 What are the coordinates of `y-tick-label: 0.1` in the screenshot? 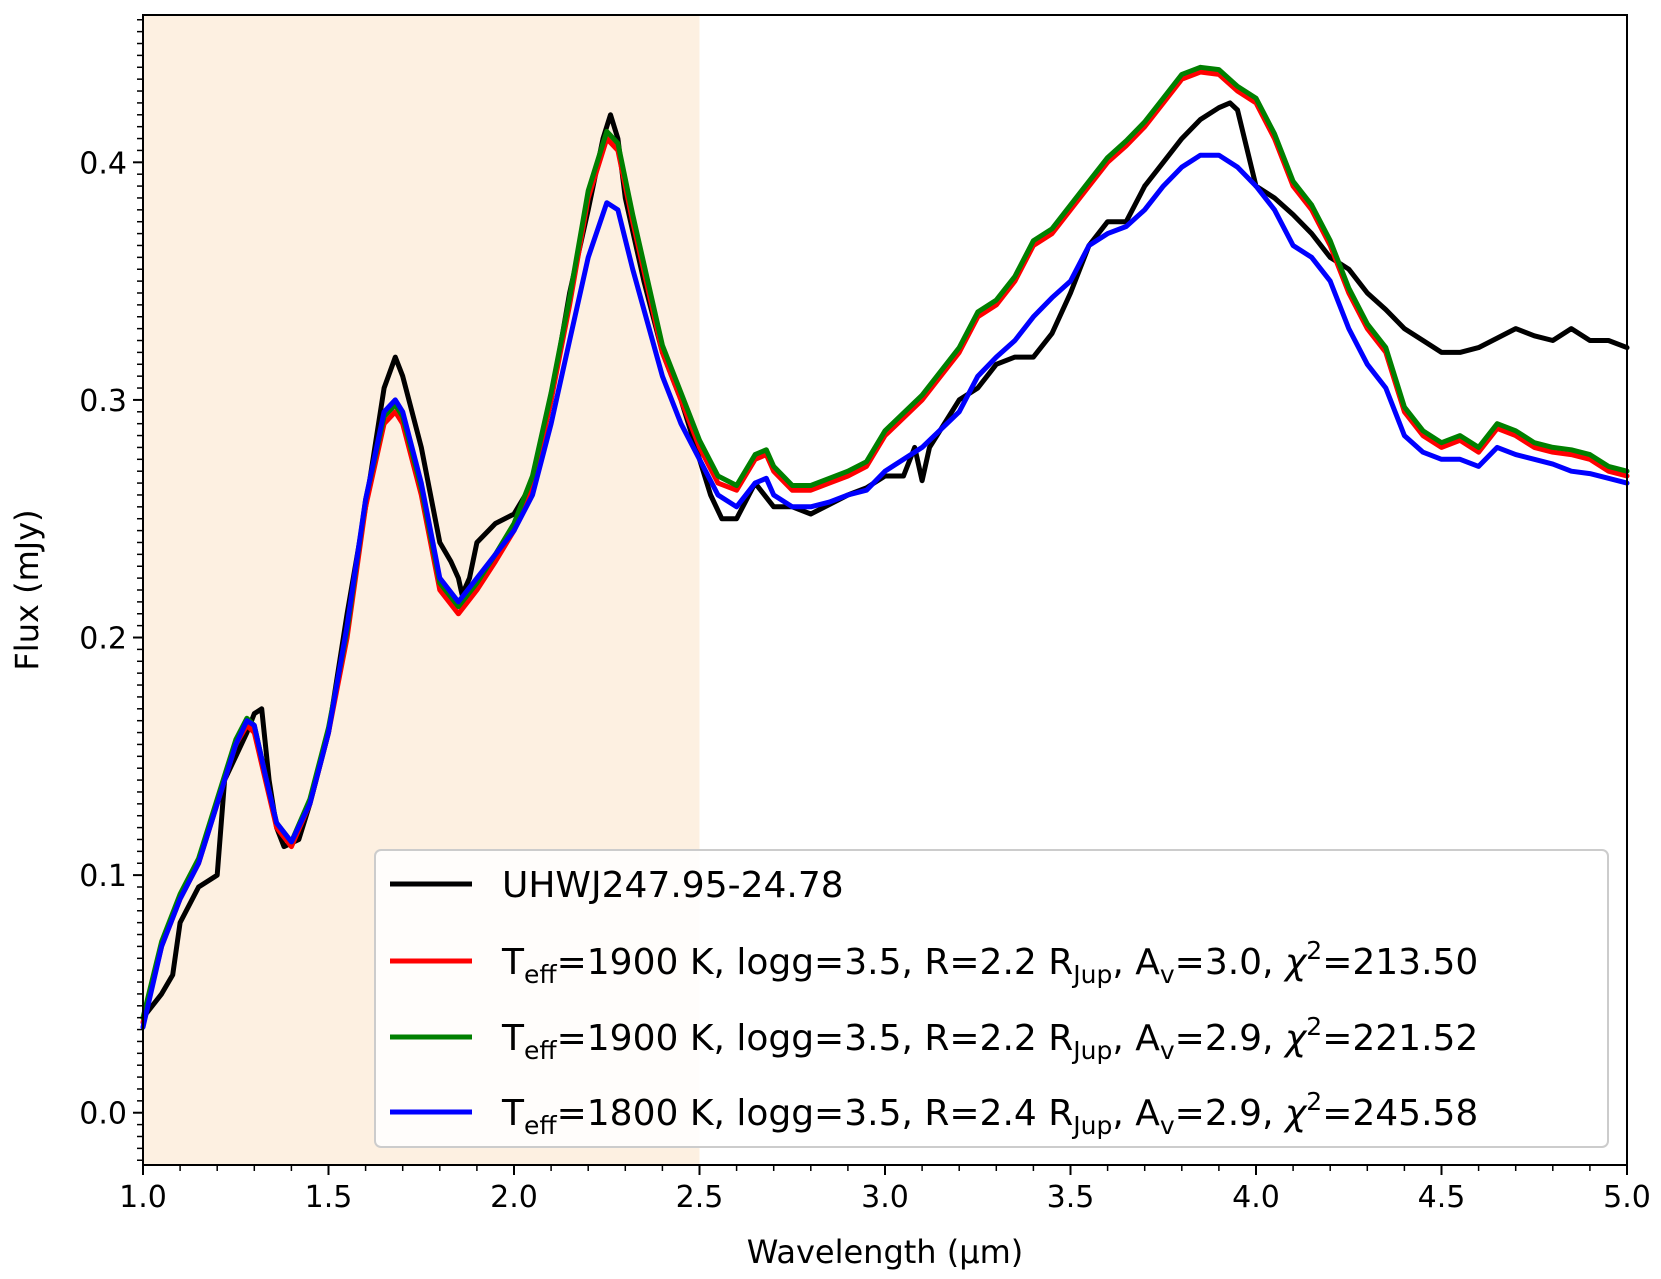 It's located at (103, 876).